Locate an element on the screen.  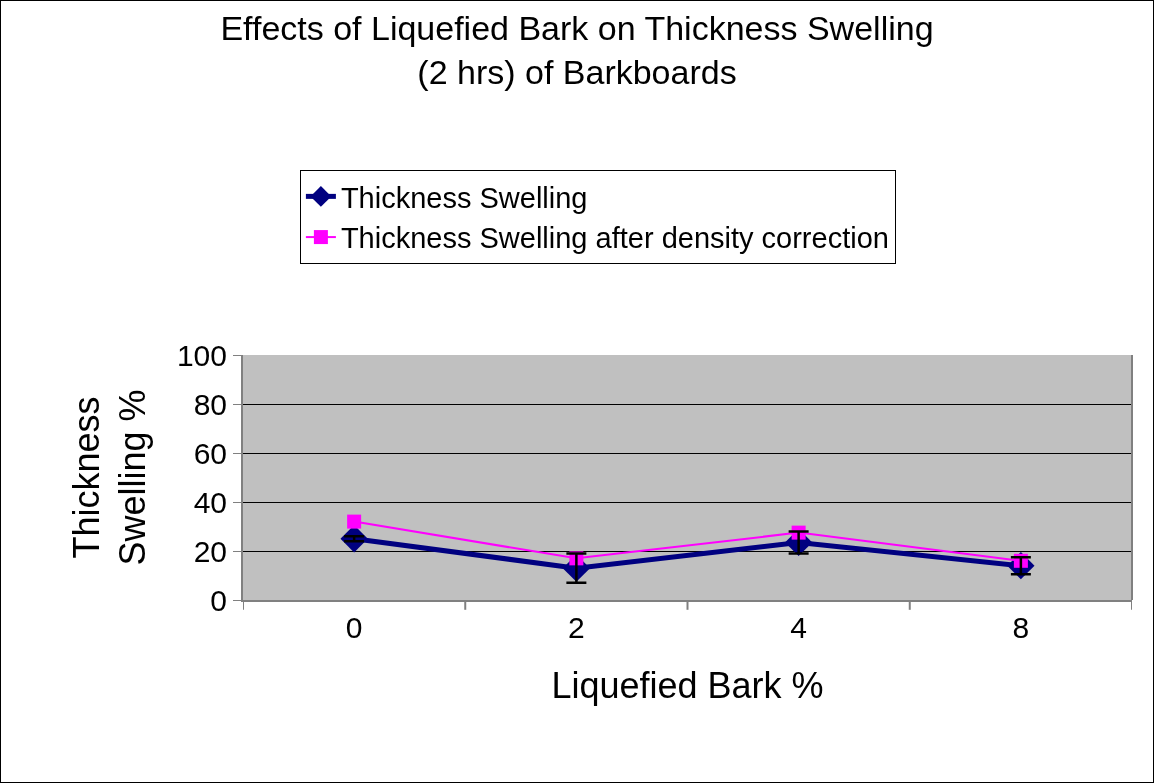
y-tick-label: 20 is located at coordinates (210, 551).